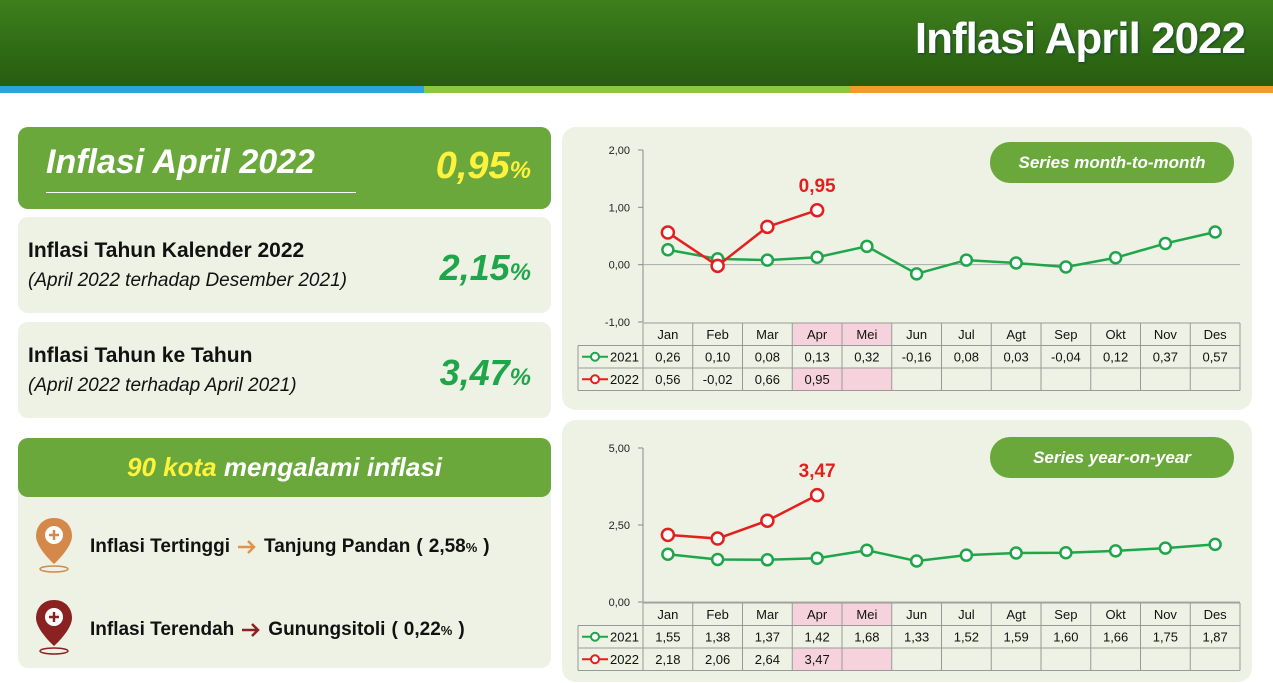 Image resolution: width=1273 pixels, height=683 pixels. I want to click on y-tick-label: 5,00, so click(619, 449).